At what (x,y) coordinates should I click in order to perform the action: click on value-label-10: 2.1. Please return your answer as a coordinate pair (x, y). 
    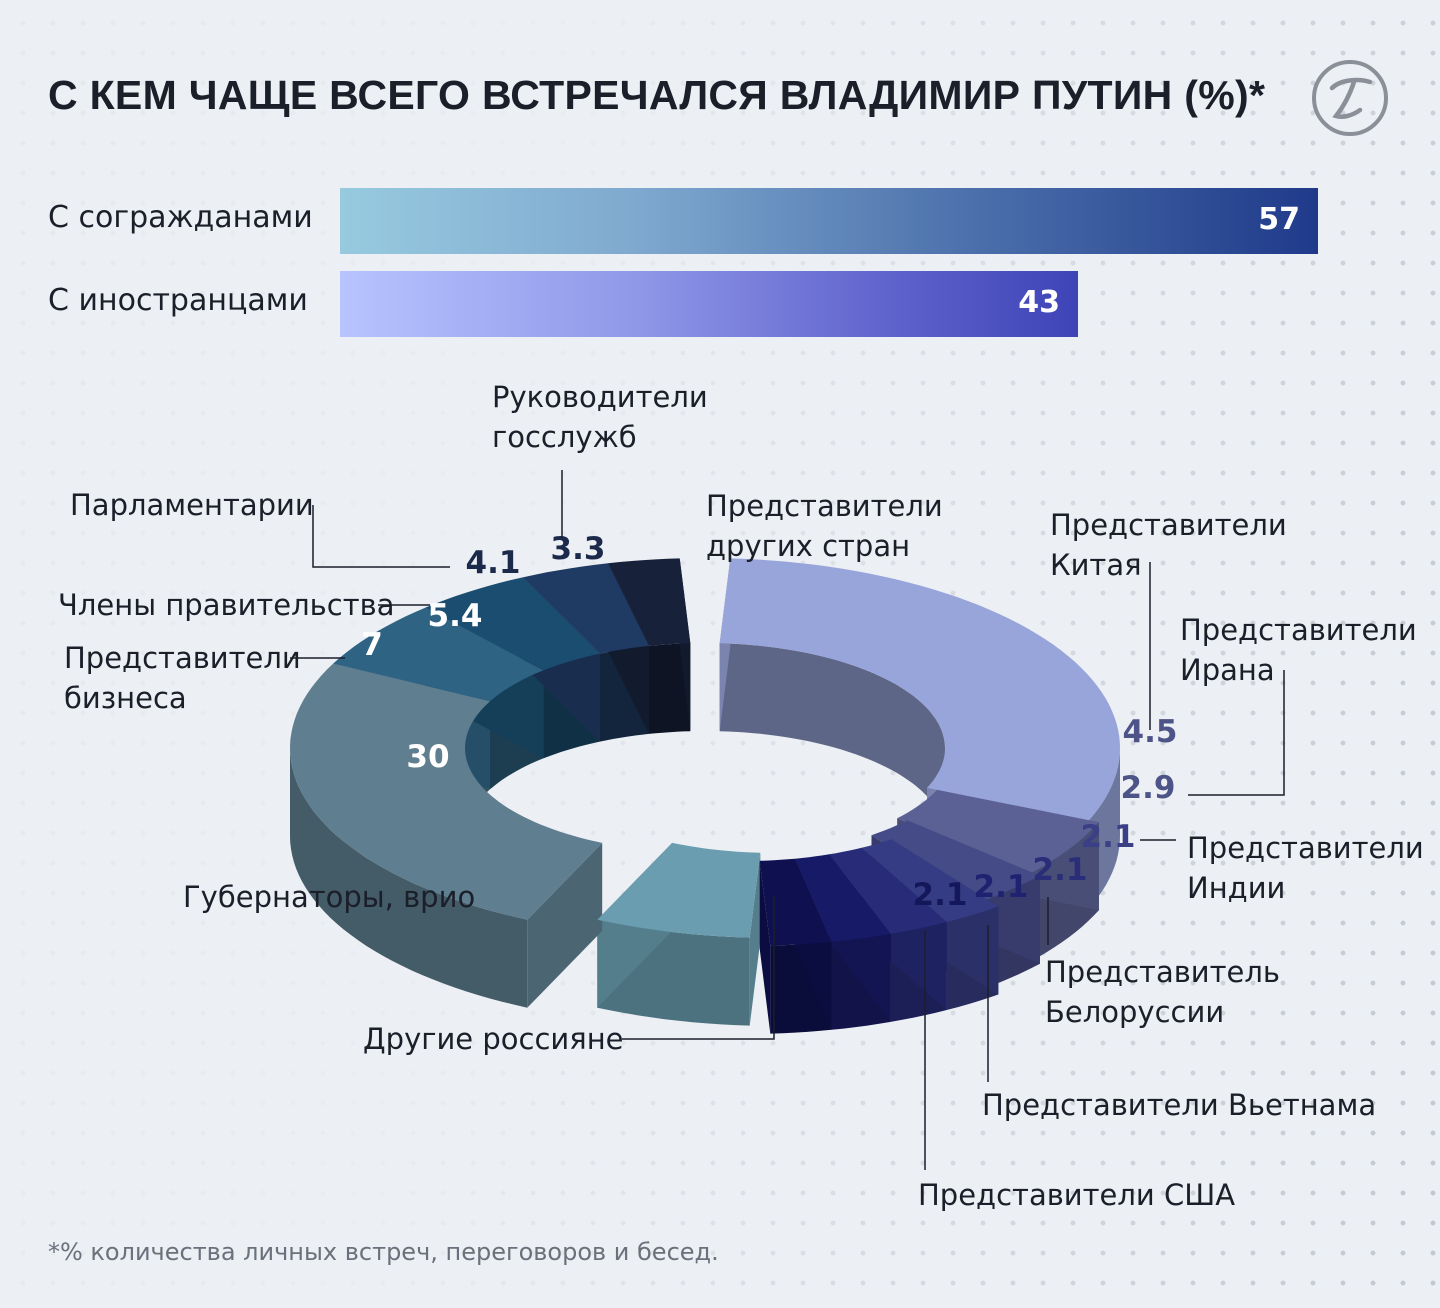
    Looking at the image, I should click on (1001, 887).